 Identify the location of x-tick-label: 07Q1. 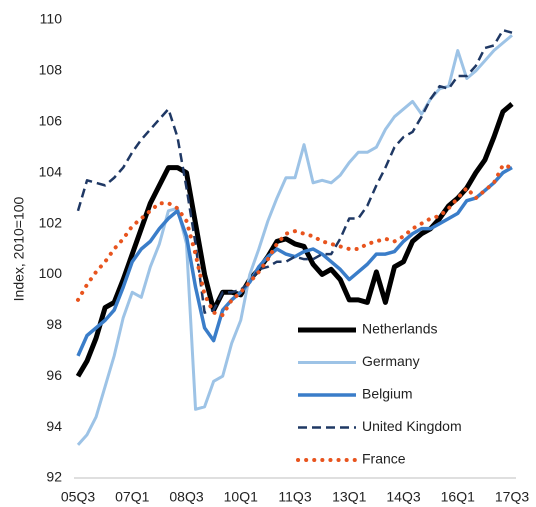
(132, 497).